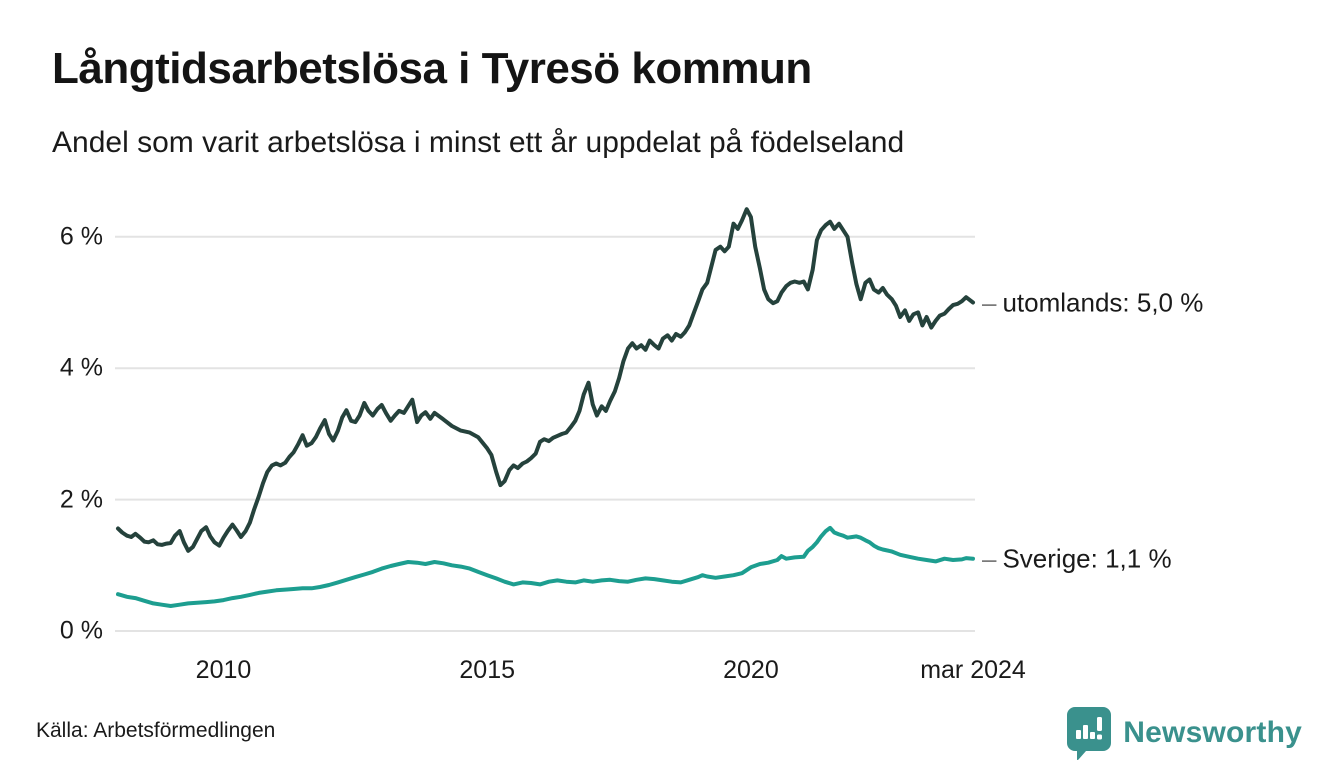 The height and width of the screenshot is (780, 1340). I want to click on series-end-label-sverige: – Sverige: 1,1 %, so click(1077, 558).